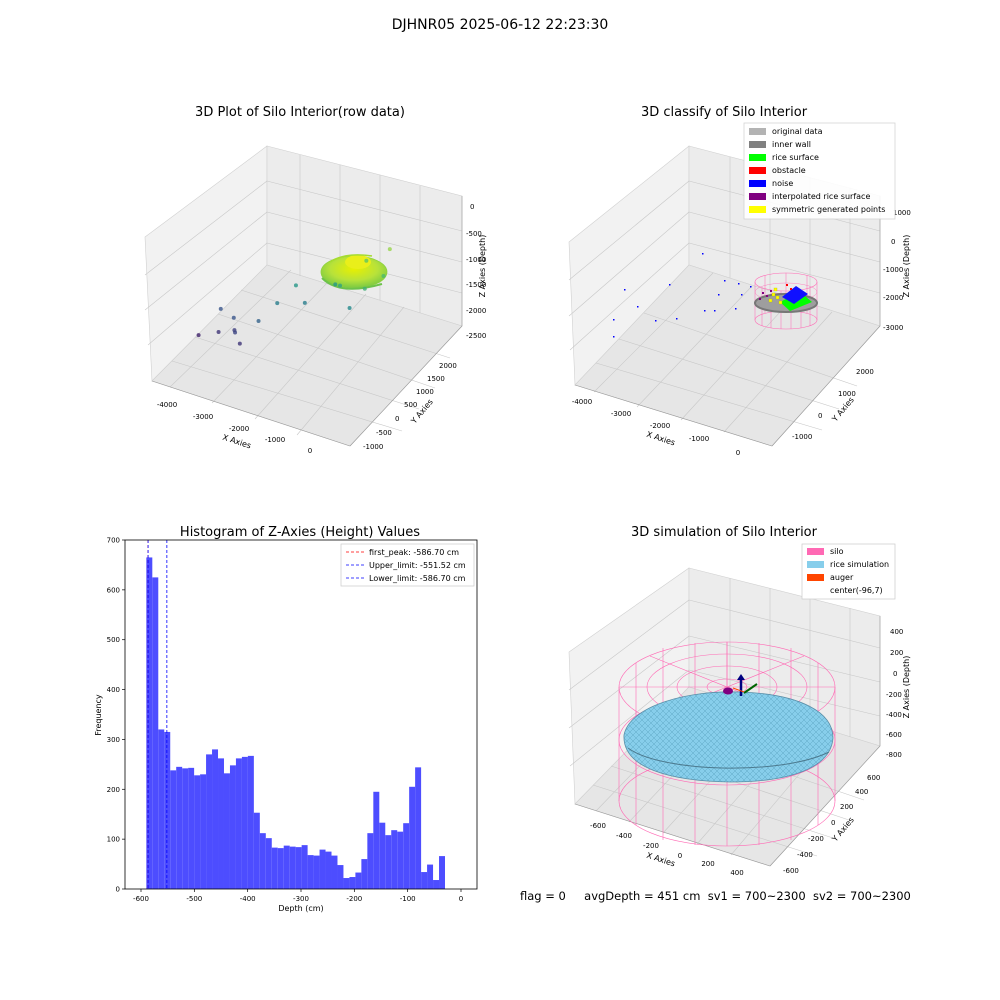 The image size is (1000, 1000). Describe the element at coordinates (301, 899) in the screenshot. I see `histogram-x-tick: -300` at that location.